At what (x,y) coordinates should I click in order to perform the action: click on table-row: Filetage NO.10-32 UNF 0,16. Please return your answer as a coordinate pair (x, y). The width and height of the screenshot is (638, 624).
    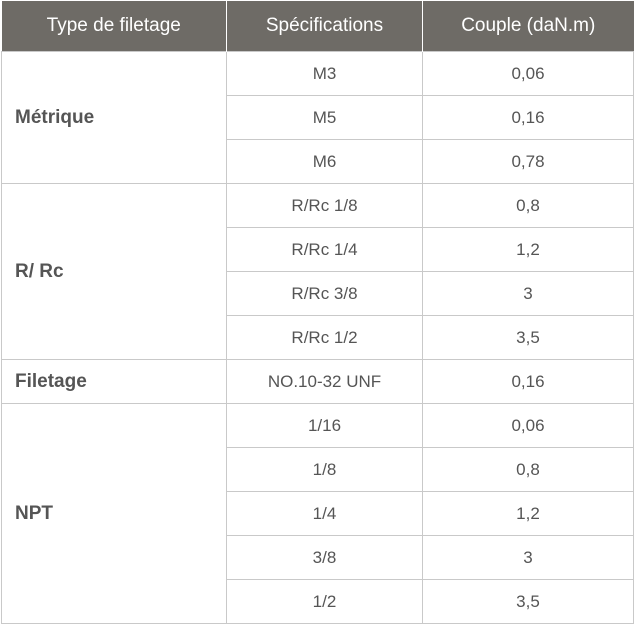
    Looking at the image, I should click on (317, 381).